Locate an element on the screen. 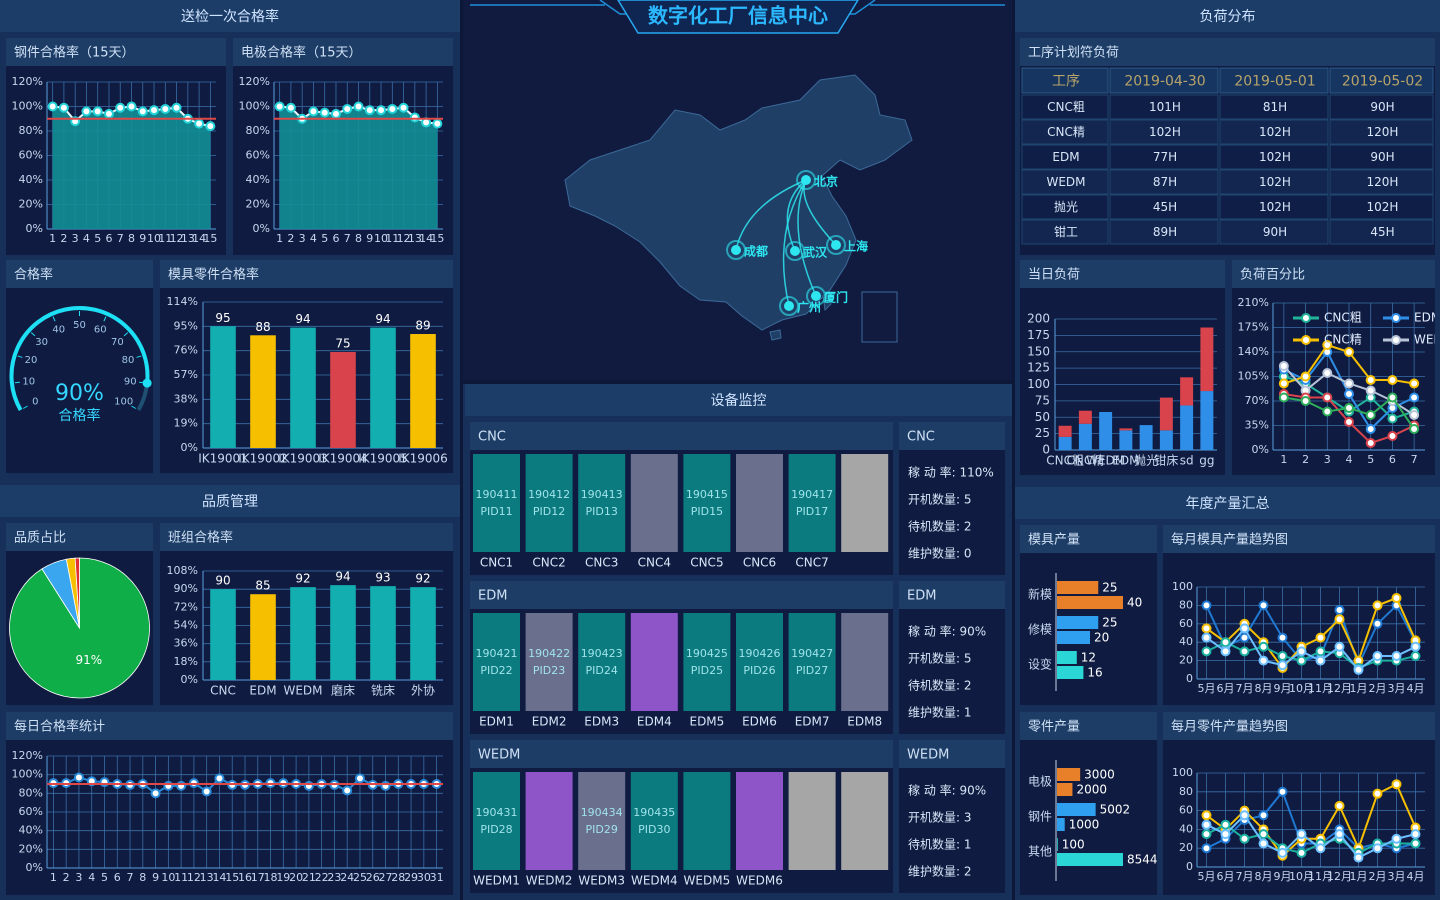  stats-panel-header is located at coordinates (952, 436).